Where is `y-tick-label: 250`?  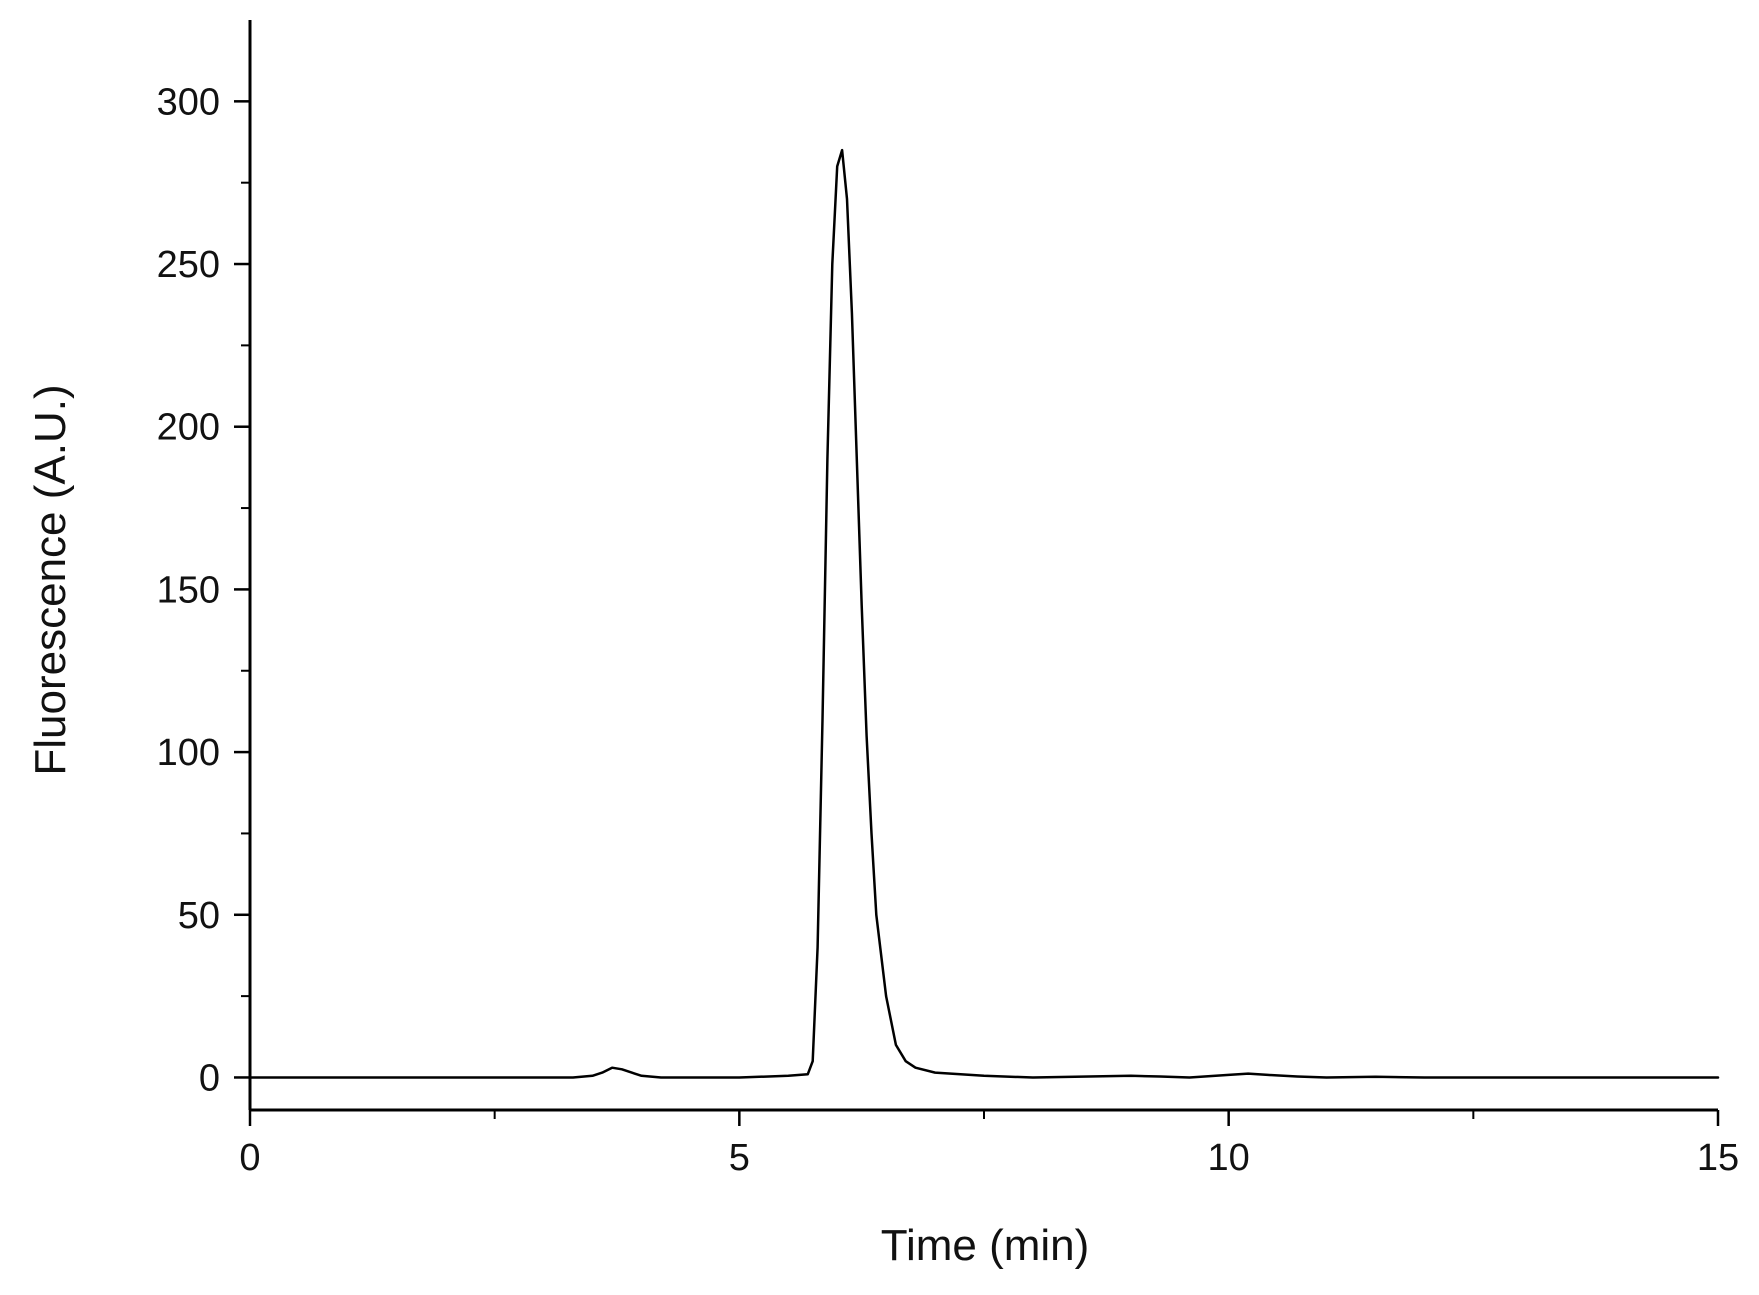 y-tick-label: 250 is located at coordinates (188, 265).